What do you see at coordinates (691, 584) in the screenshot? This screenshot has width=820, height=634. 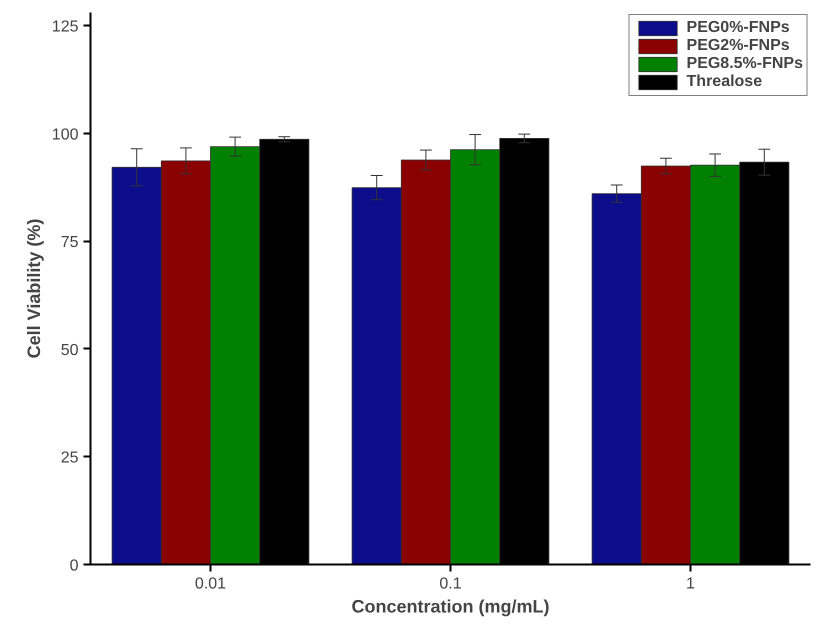 I see `x-tick-label: 1` at bounding box center [691, 584].